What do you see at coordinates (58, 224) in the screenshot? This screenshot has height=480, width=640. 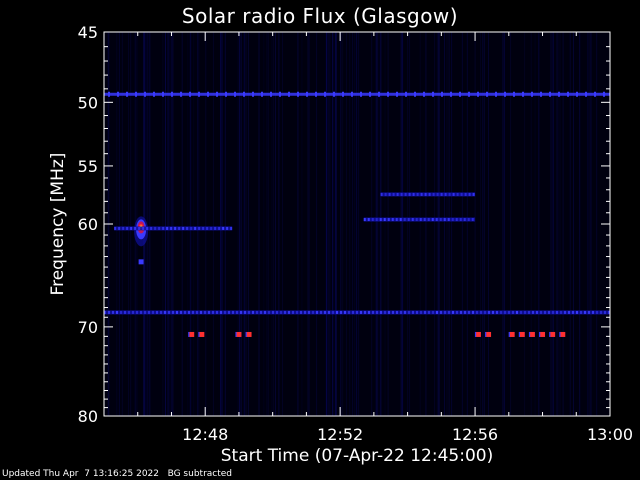 I see `y-axis-label: Frequency [MHz]` at bounding box center [58, 224].